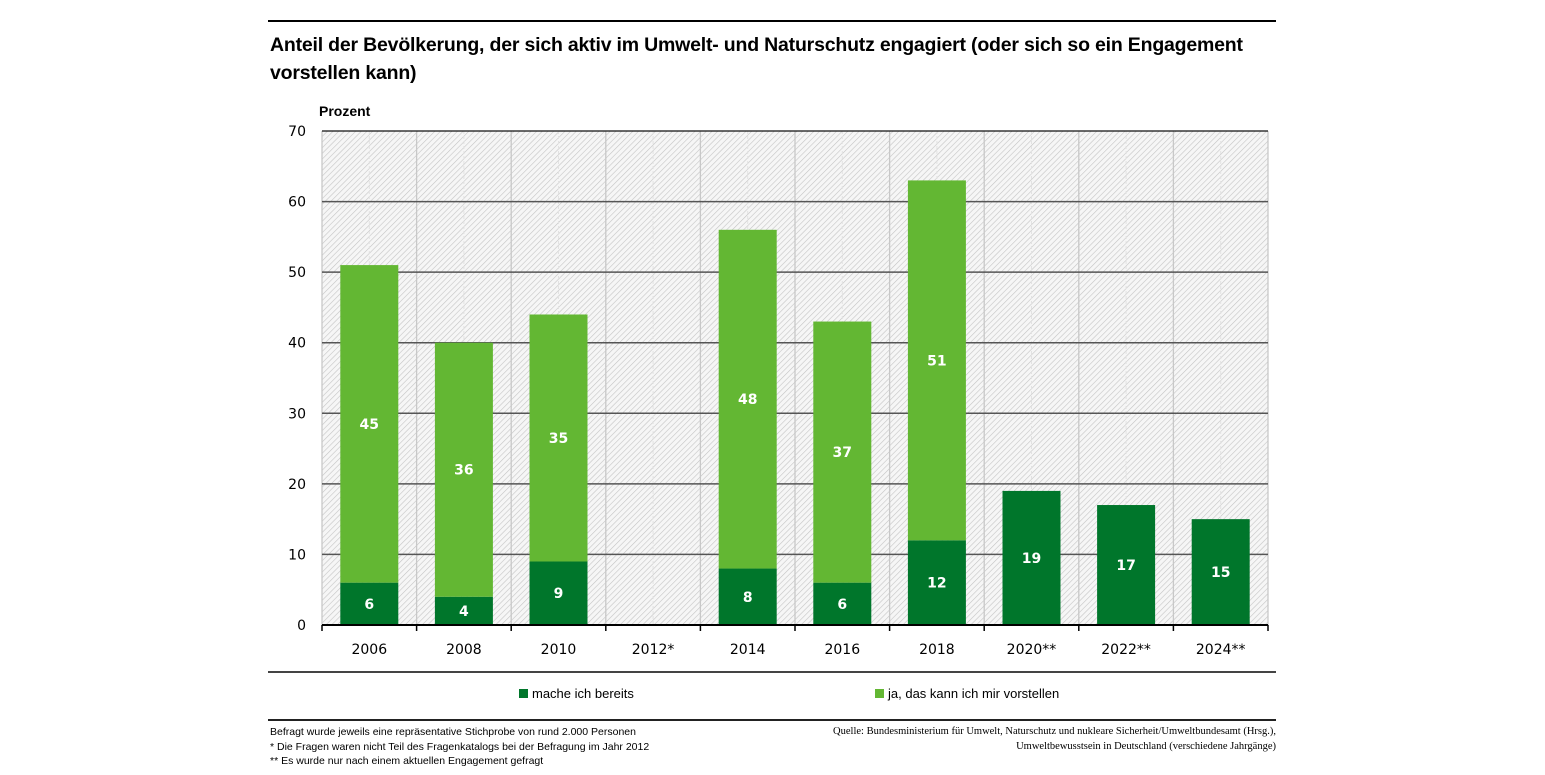 This screenshot has width=1545, height=775. I want to click on bar-value-label: 19, so click(1031, 559).